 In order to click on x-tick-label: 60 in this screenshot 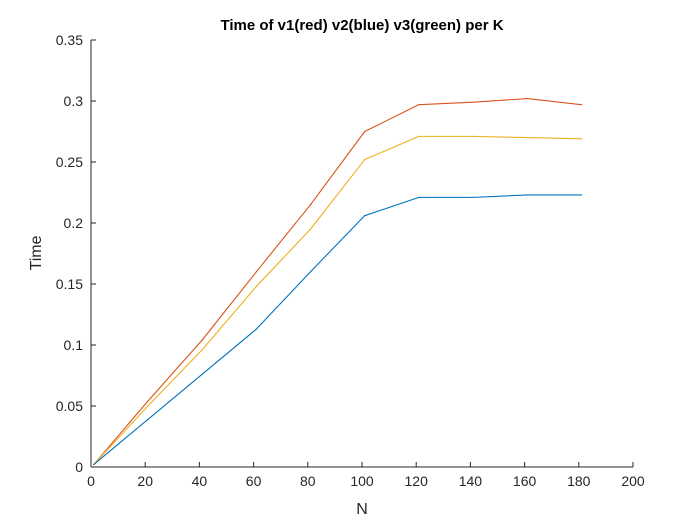, I will do `click(254, 481)`.